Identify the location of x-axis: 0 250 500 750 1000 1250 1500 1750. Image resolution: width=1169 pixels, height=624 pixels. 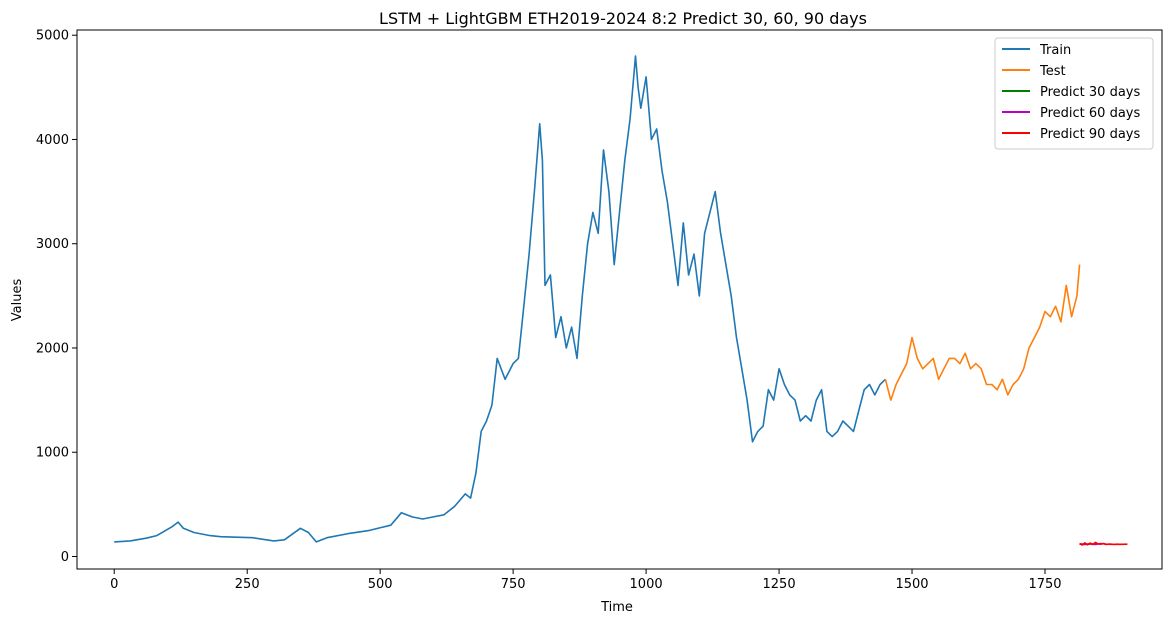
(586, 580).